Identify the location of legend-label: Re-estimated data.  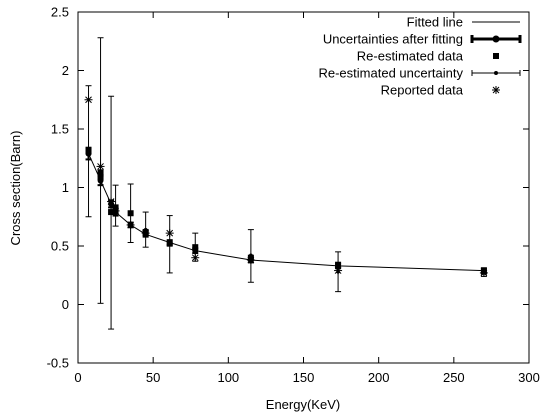
(410, 56).